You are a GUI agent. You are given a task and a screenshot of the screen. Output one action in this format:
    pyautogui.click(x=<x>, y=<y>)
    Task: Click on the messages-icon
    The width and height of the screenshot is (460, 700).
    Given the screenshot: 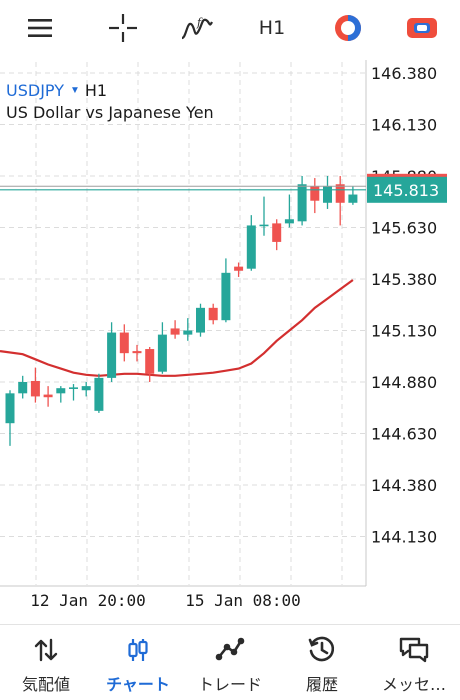 What is the action you would take?
    pyautogui.click(x=414, y=650)
    